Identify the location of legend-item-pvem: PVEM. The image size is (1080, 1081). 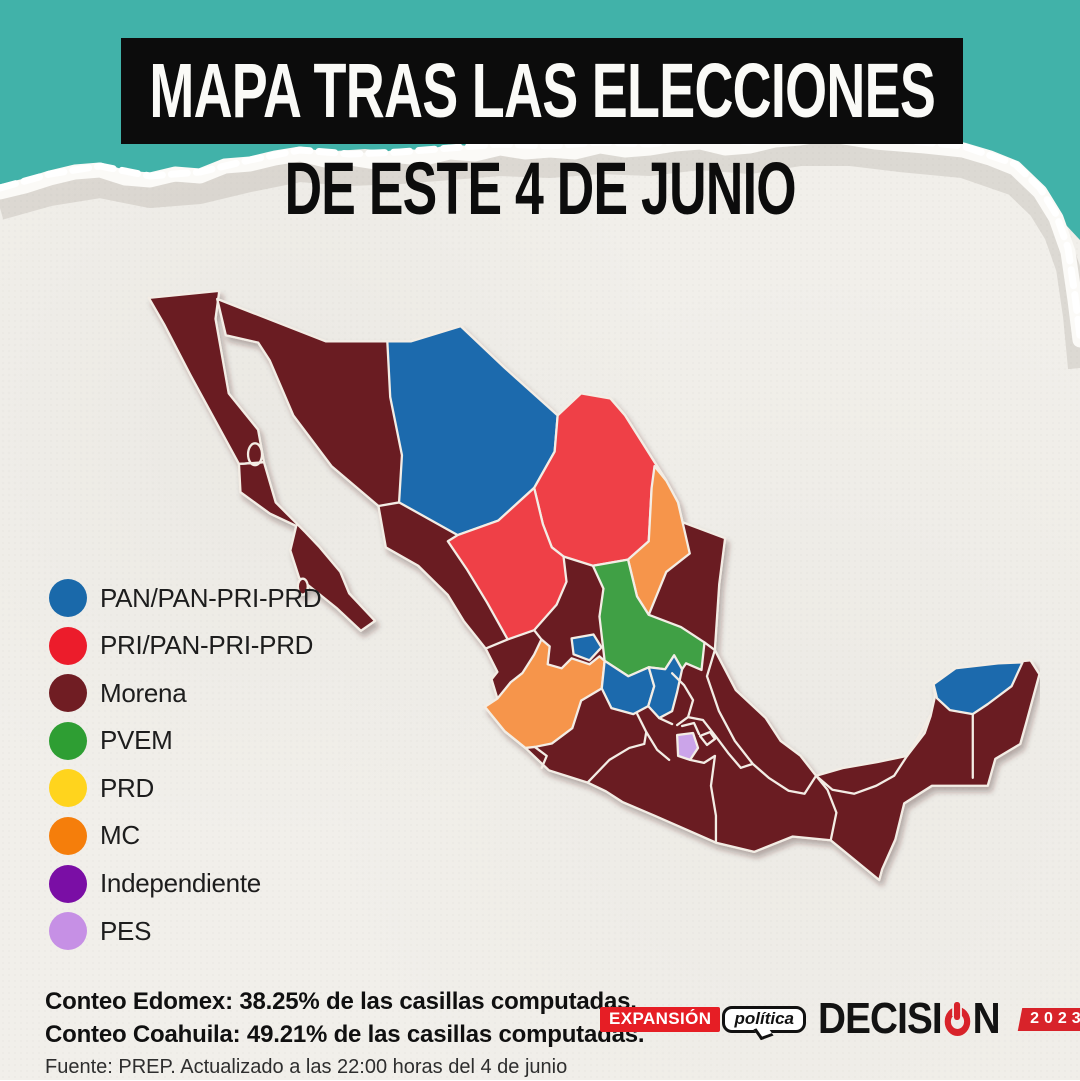
(185, 740).